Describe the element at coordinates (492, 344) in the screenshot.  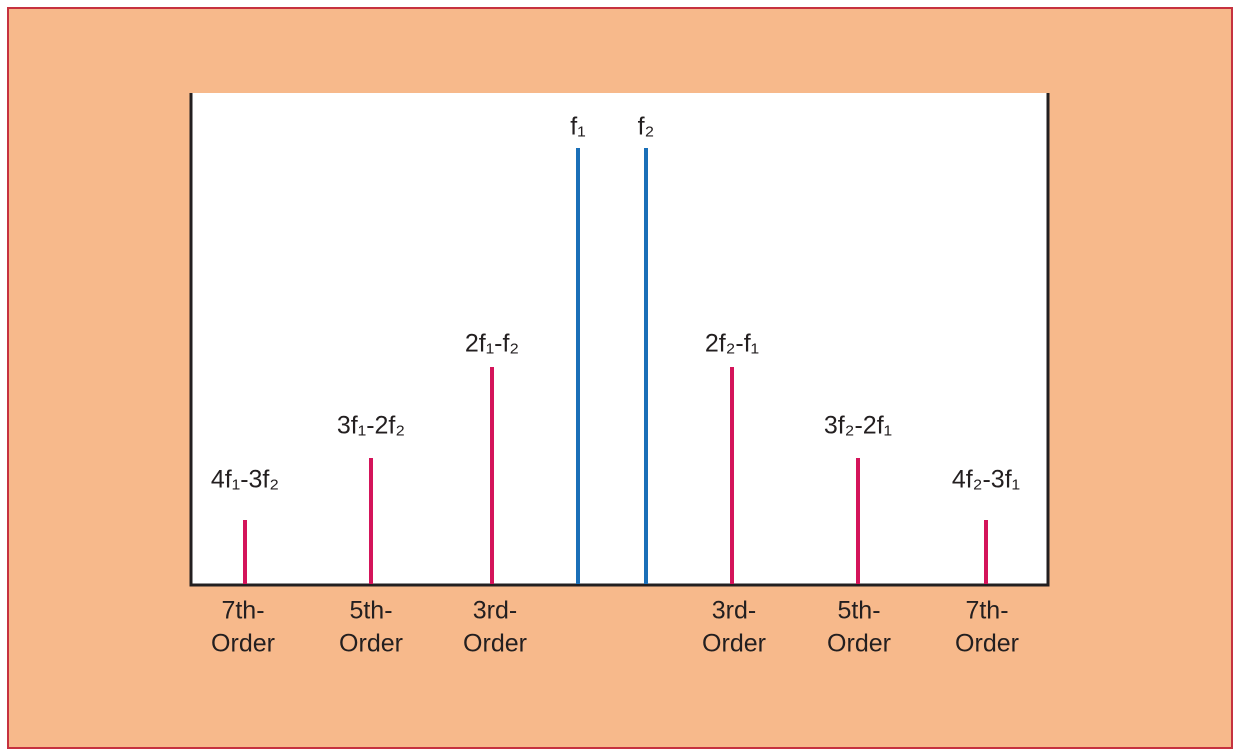
I see `line-label: 2f₁-f₂` at that location.